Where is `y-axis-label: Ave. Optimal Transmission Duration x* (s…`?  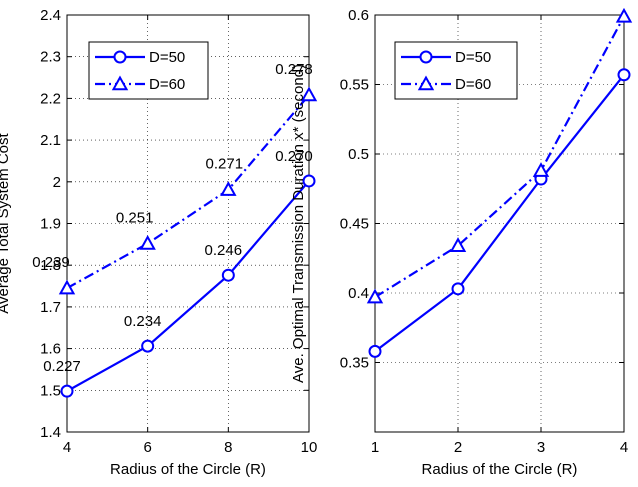 y-axis-label: Ave. Optimal Transmission Duration x* (s… is located at coordinates (298, 223).